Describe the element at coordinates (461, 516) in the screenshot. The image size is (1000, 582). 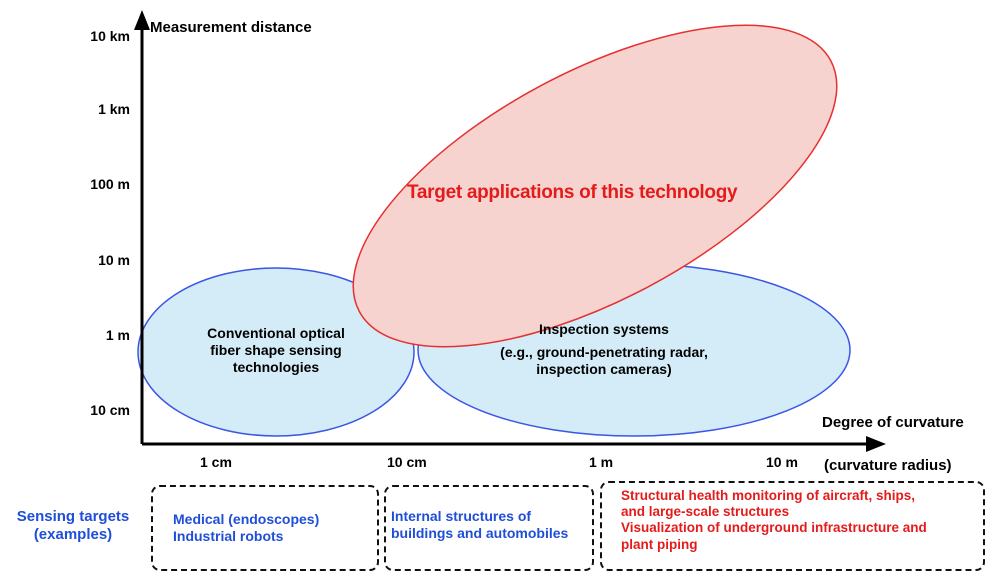
I see `box-2-line-1: Internal structures of` at that location.